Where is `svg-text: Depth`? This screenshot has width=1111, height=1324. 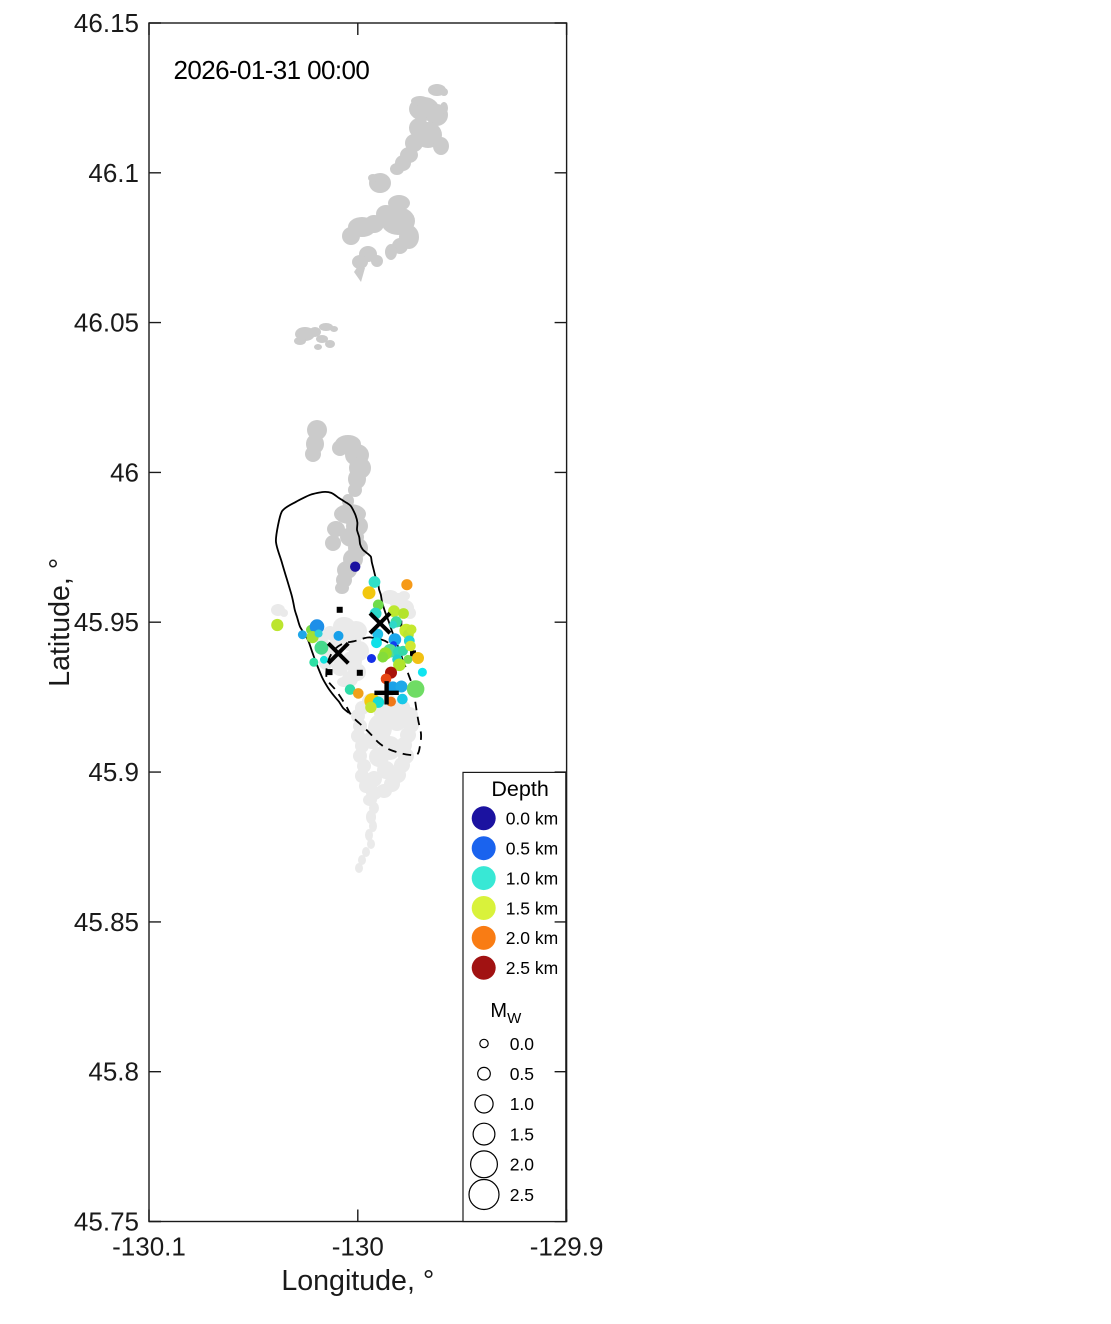 svg-text: Depth is located at coordinates (519, 789).